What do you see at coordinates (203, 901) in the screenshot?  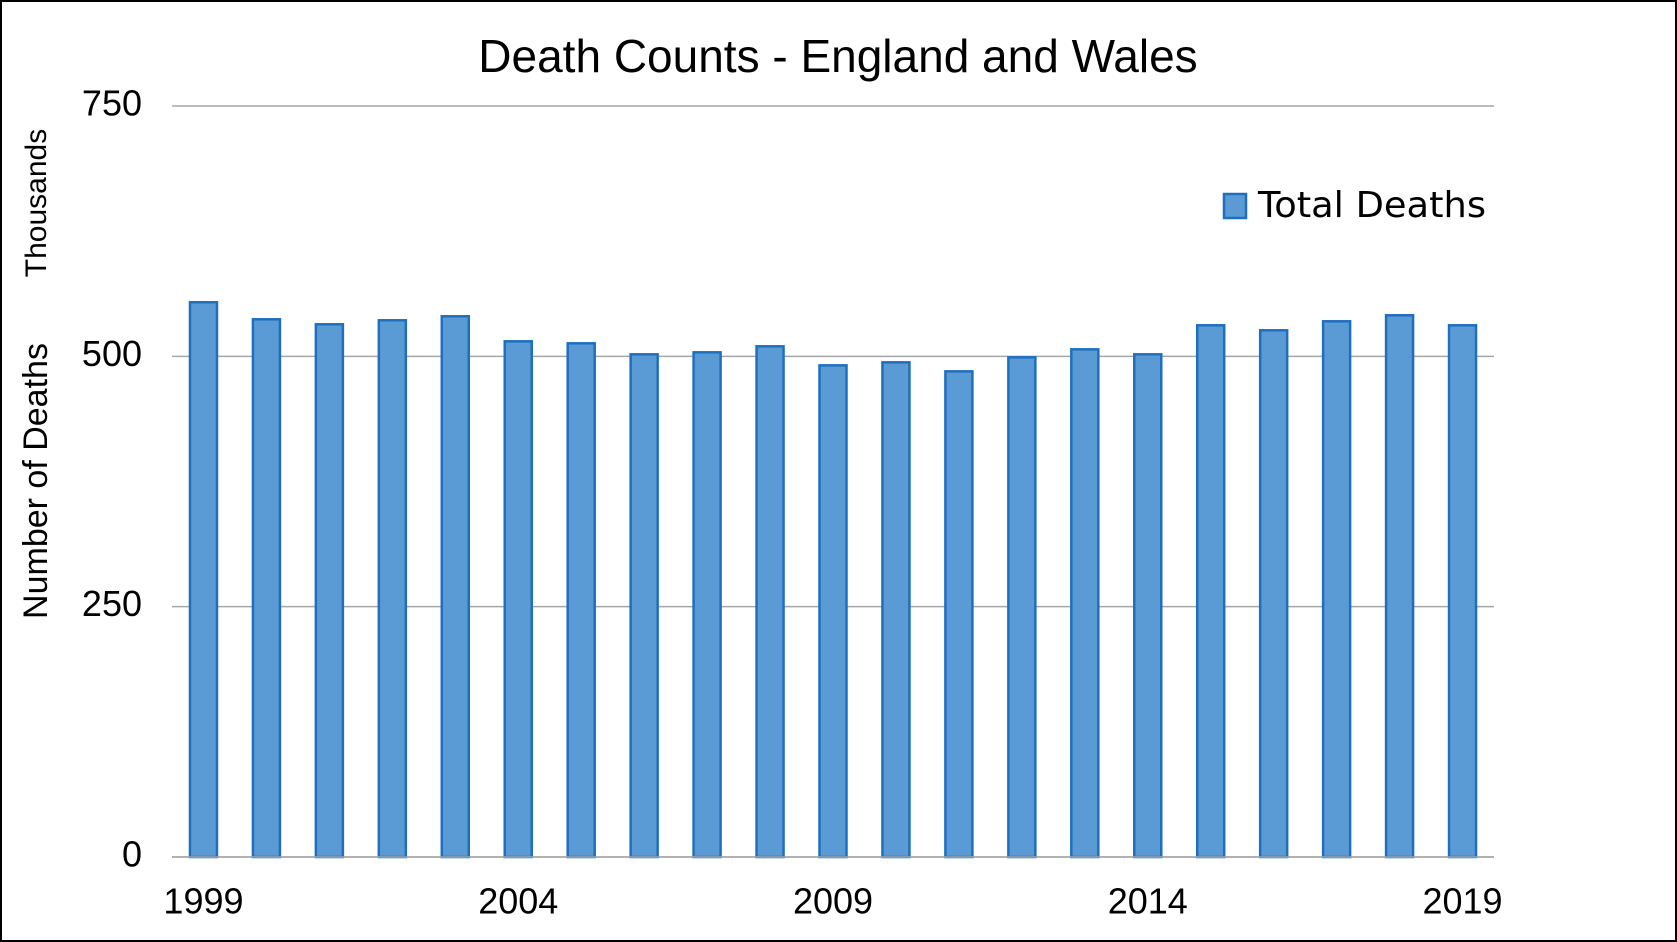 I see `x-tick-label: 1999` at bounding box center [203, 901].